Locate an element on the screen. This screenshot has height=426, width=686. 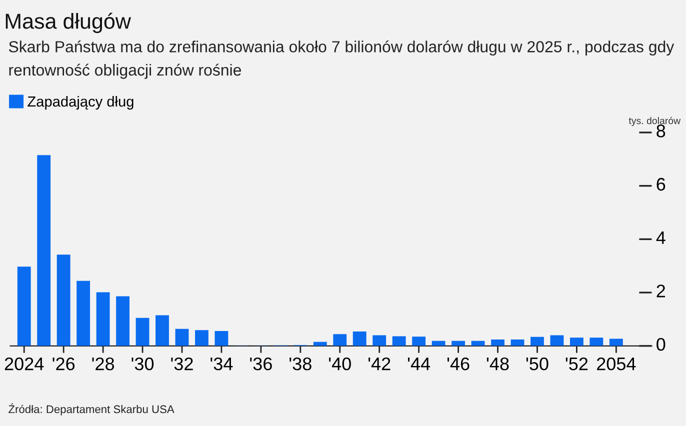
chart-subtitle: Skarb Państwa ma do zrefinansowania około 7 bilionów dolarów długu w 2025 r., podczas gdy rentowność obligacji znów rośnie is located at coordinates (341, 59).